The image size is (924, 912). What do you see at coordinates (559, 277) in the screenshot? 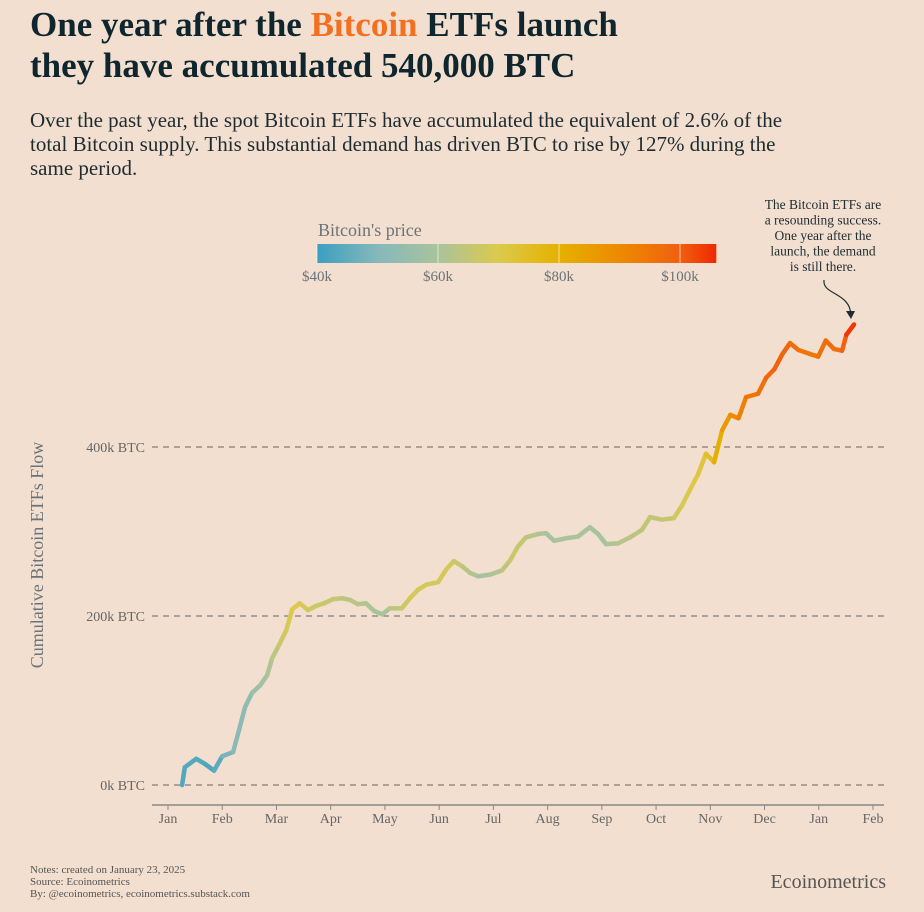
I see `colorbar-tick-label: $80k` at bounding box center [559, 277].